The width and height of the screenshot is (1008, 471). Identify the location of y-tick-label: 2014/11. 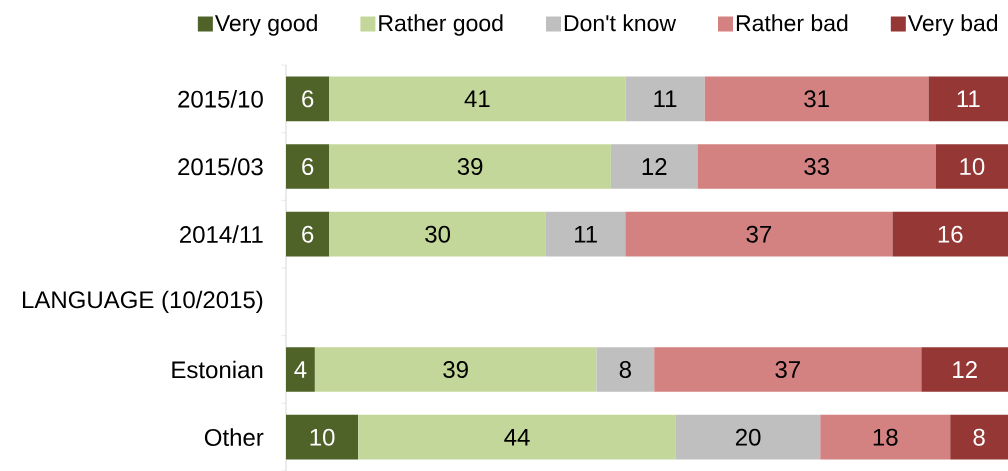
(221, 234).